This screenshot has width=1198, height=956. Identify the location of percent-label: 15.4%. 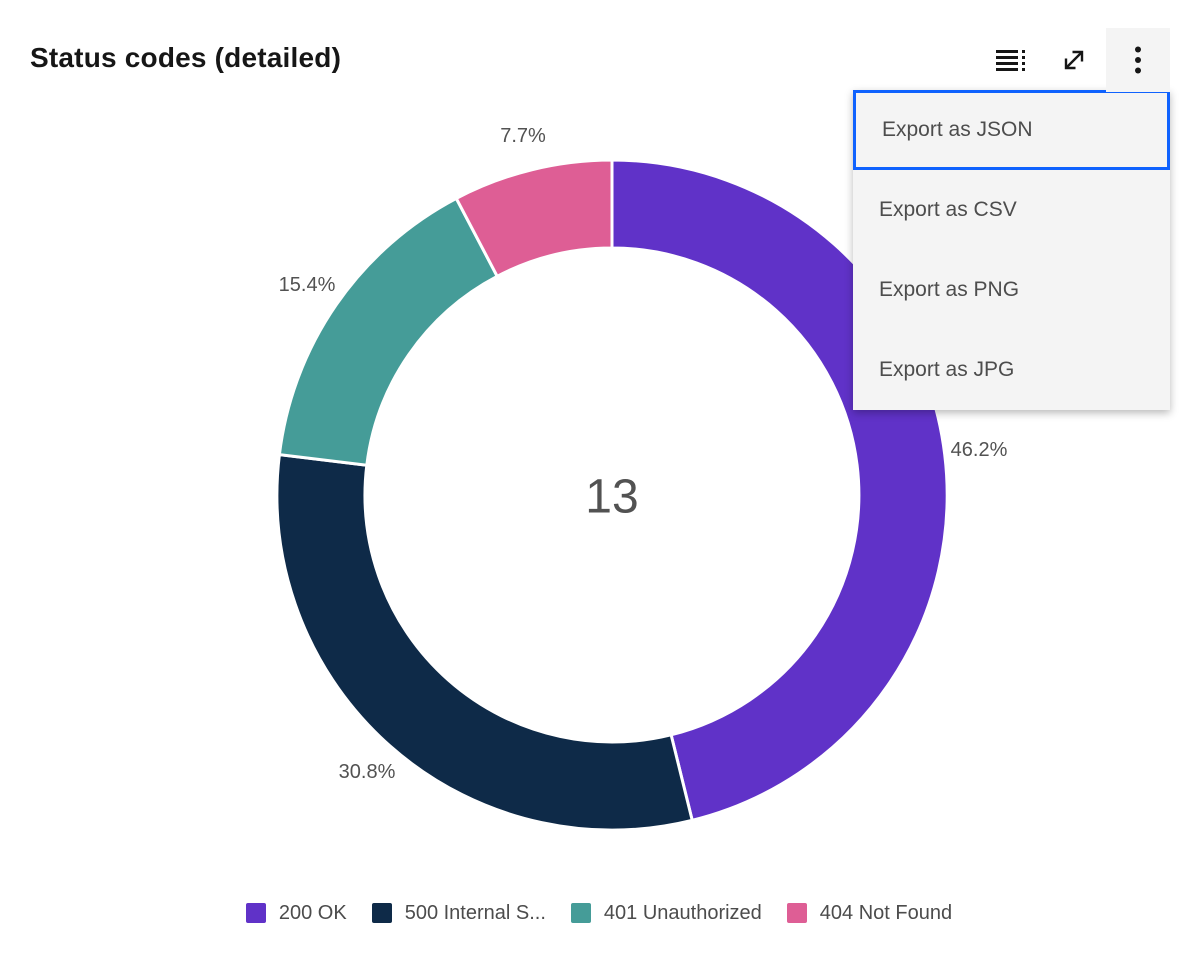
(307, 285).